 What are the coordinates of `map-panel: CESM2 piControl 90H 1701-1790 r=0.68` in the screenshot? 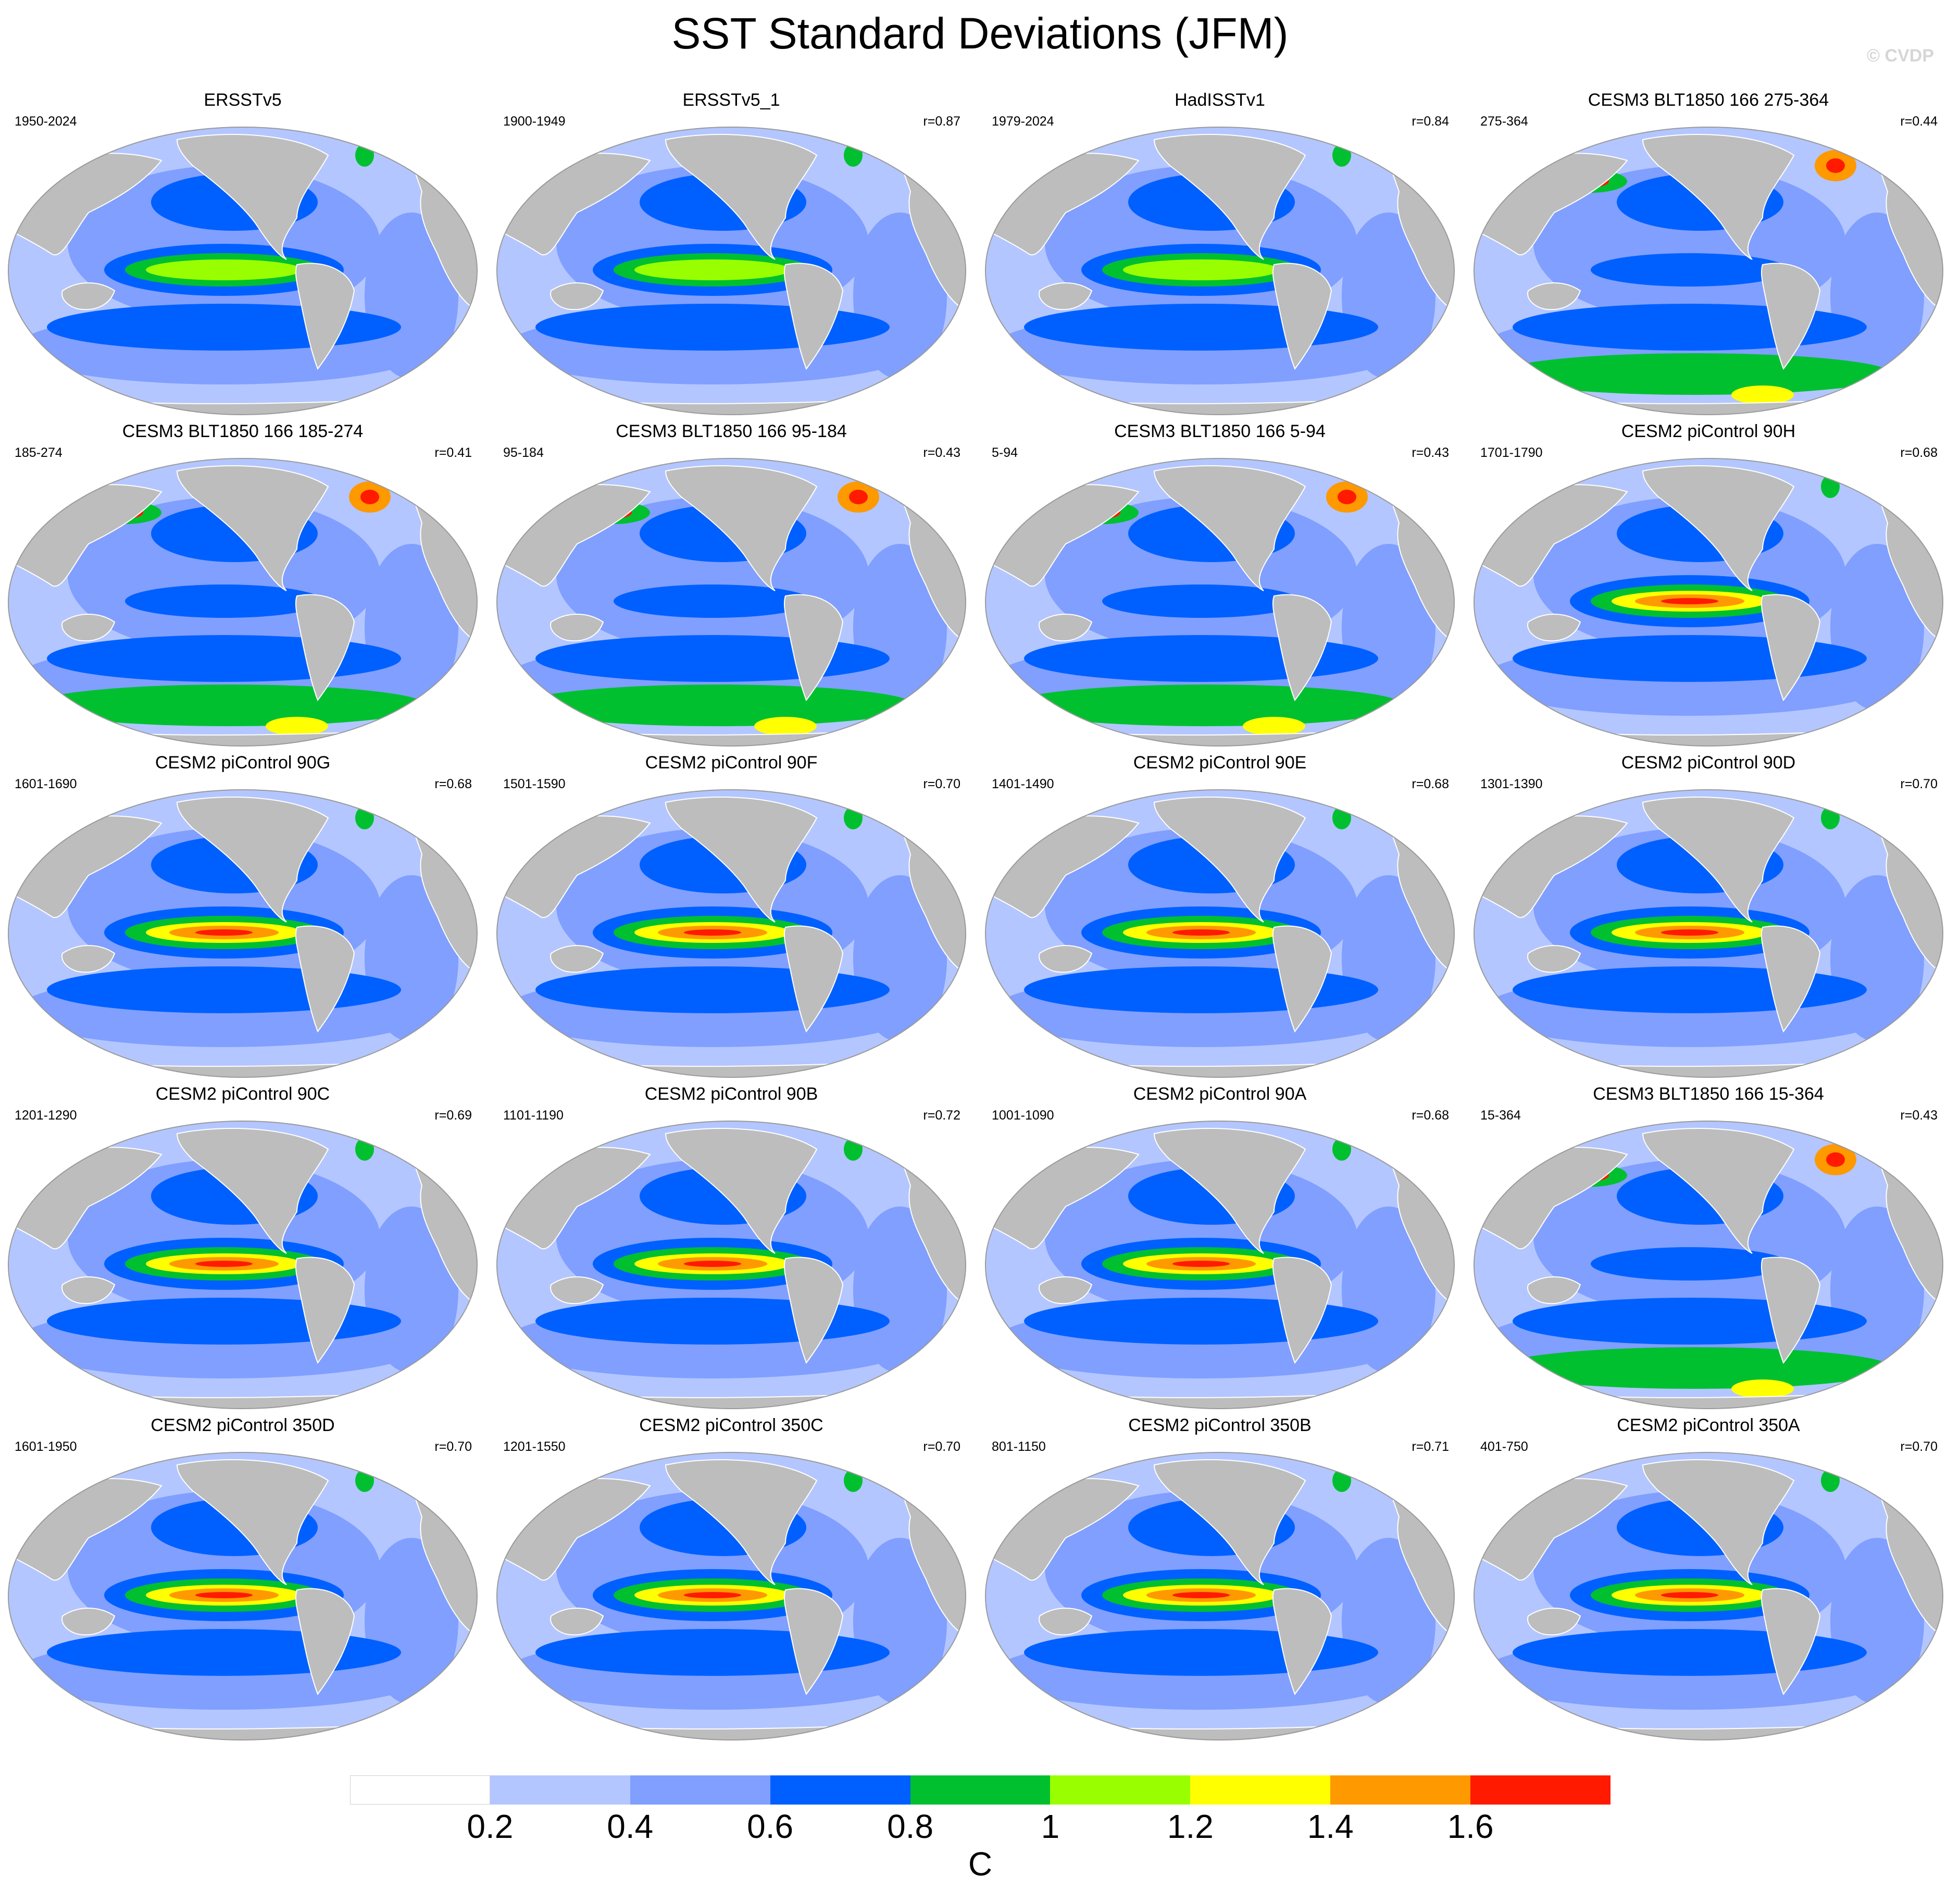 It's located at (1708, 585).